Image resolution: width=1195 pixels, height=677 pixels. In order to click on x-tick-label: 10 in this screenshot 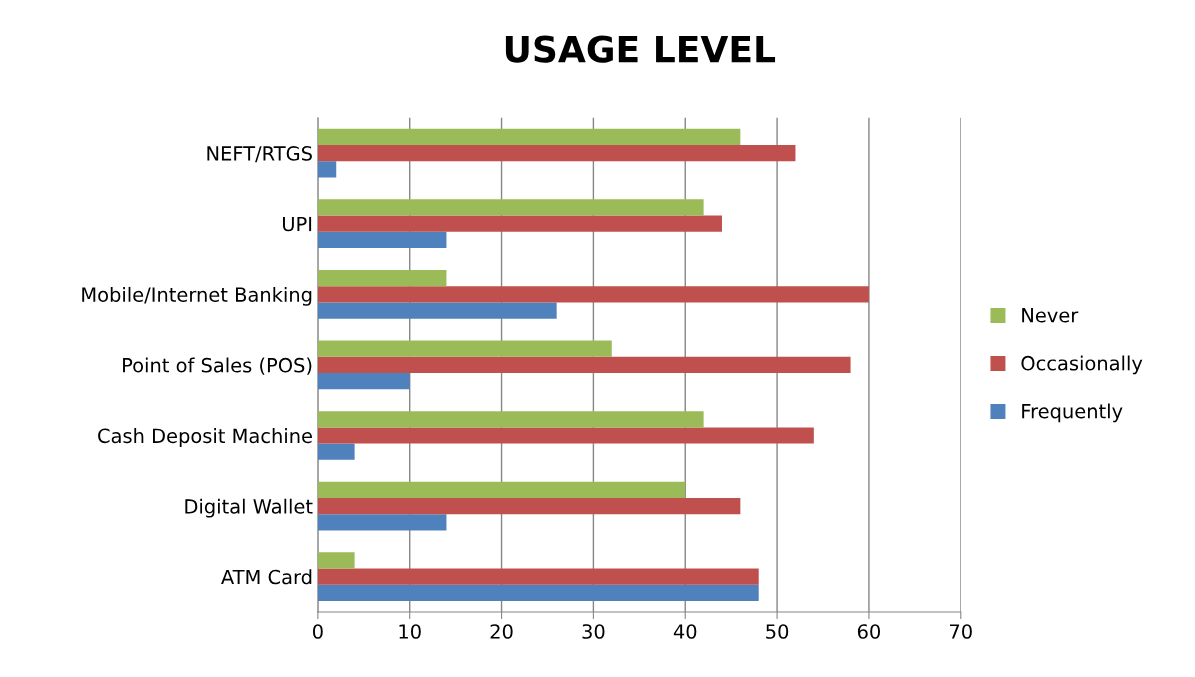, I will do `click(410, 631)`.